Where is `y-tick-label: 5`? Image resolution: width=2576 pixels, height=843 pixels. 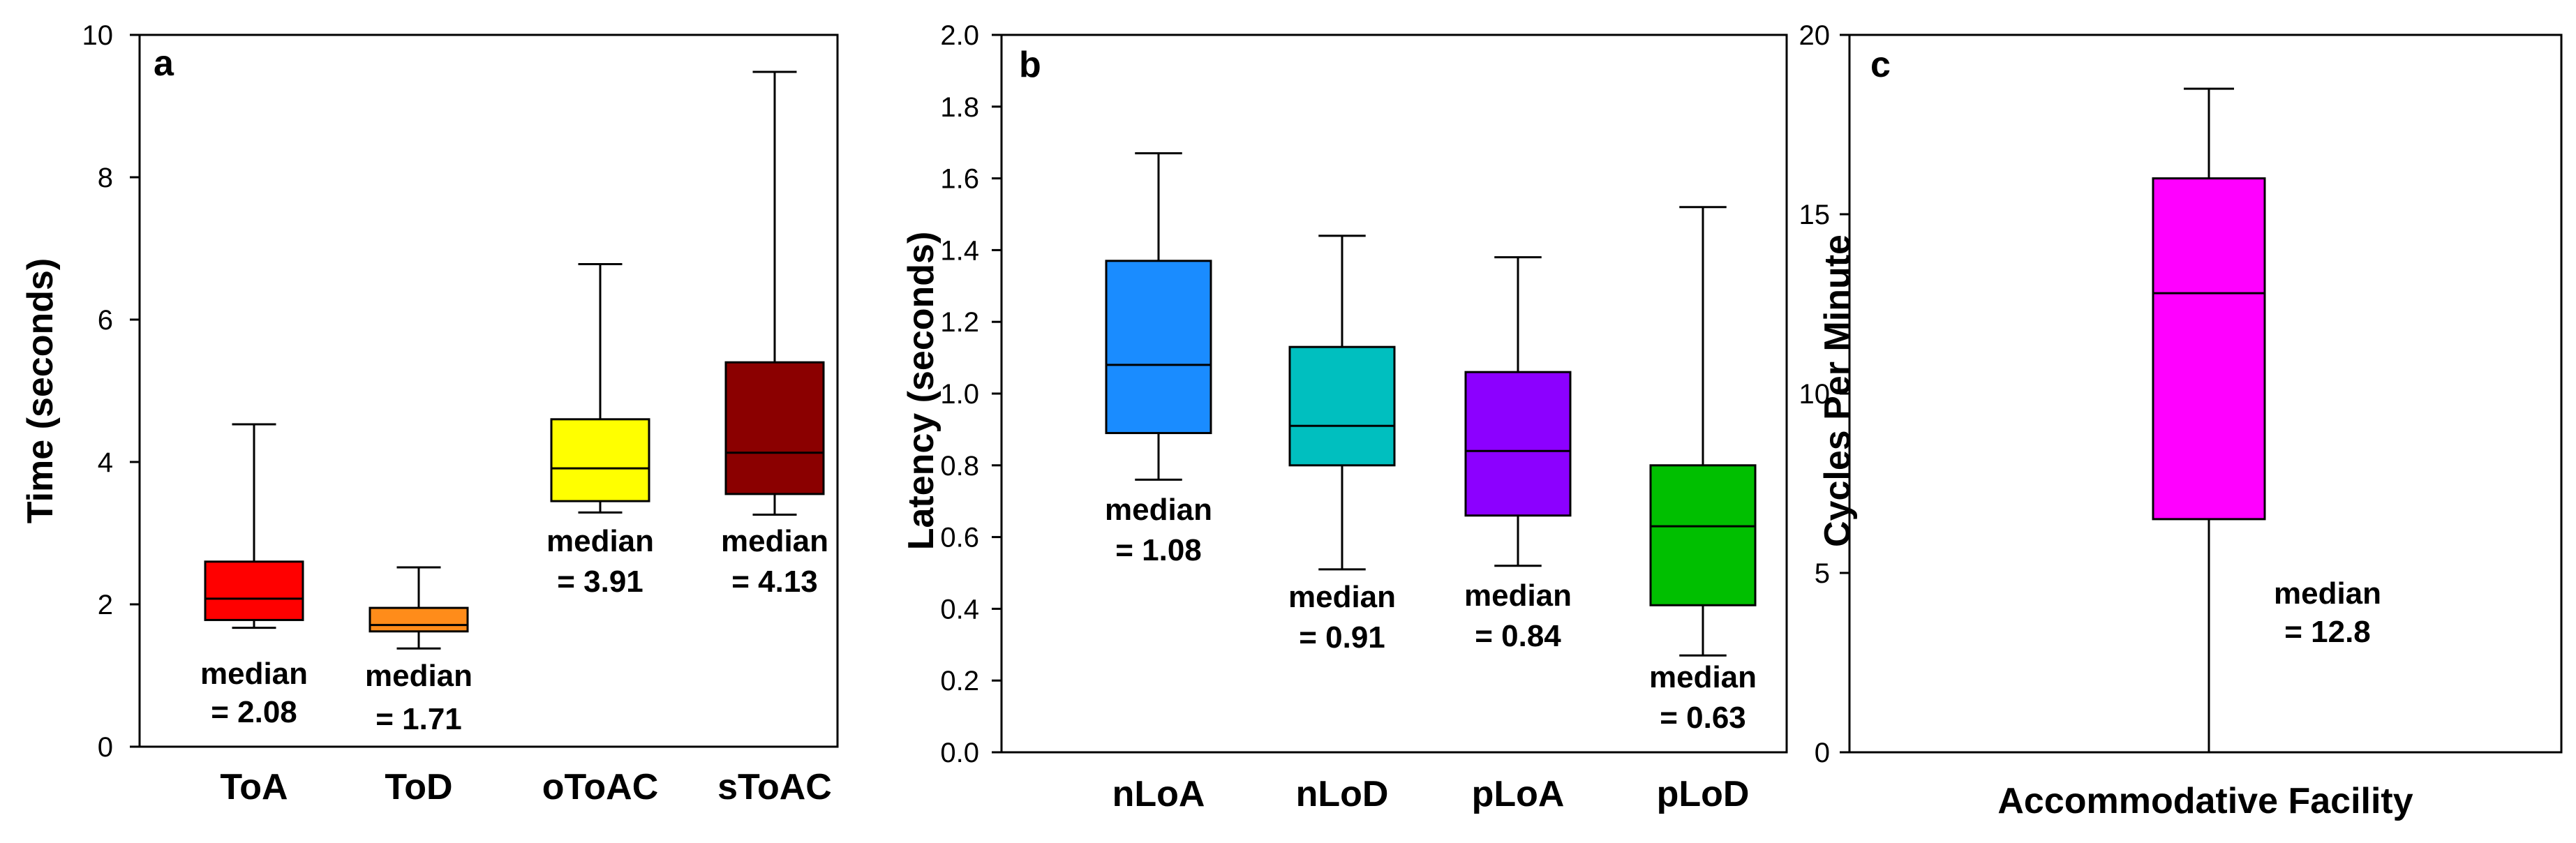 y-tick-label: 5 is located at coordinates (1823, 573).